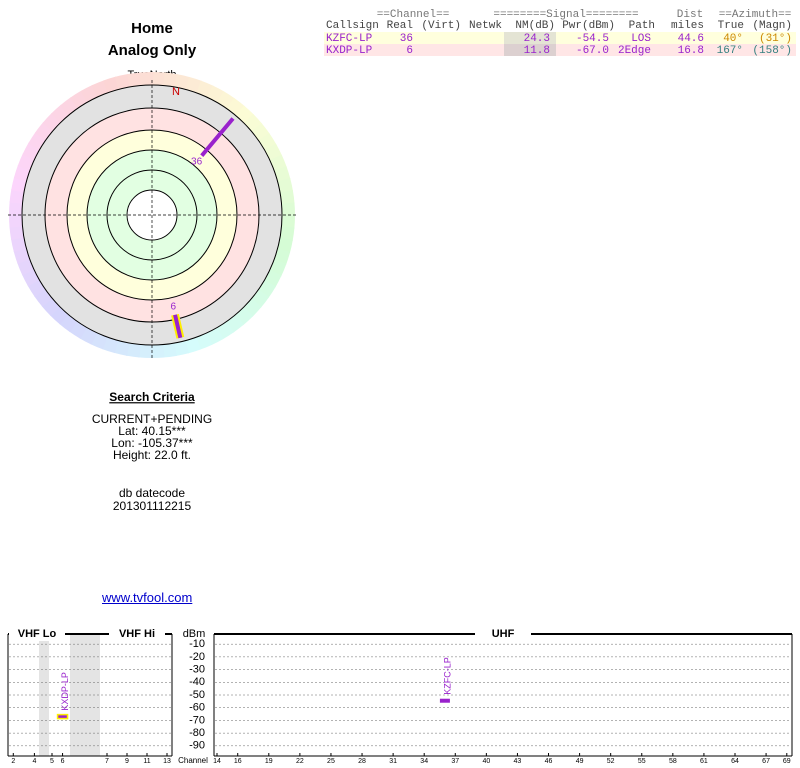 The height and width of the screenshot is (768, 800). What do you see at coordinates (592, 39) in the screenshot?
I see `cell: -54.5` at bounding box center [592, 39].